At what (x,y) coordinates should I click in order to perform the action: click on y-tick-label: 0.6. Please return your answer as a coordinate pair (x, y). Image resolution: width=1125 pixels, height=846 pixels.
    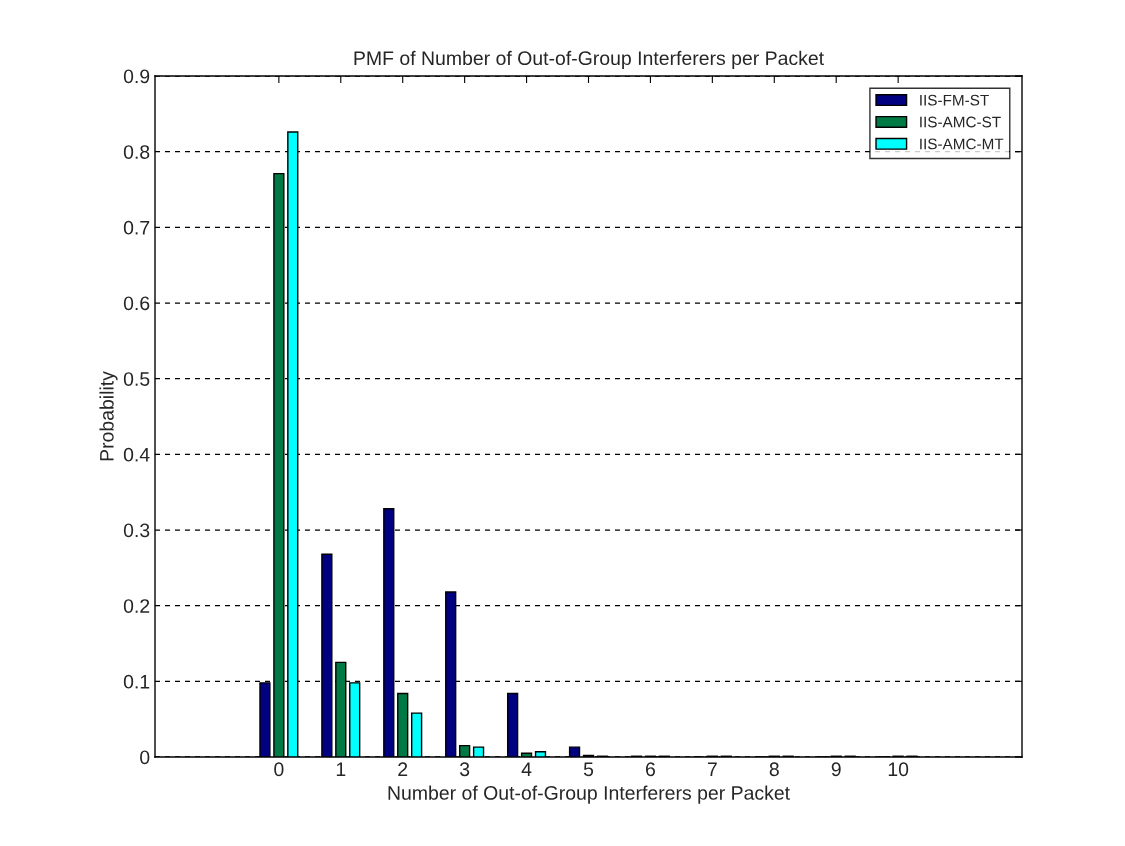
    Looking at the image, I should click on (136, 303).